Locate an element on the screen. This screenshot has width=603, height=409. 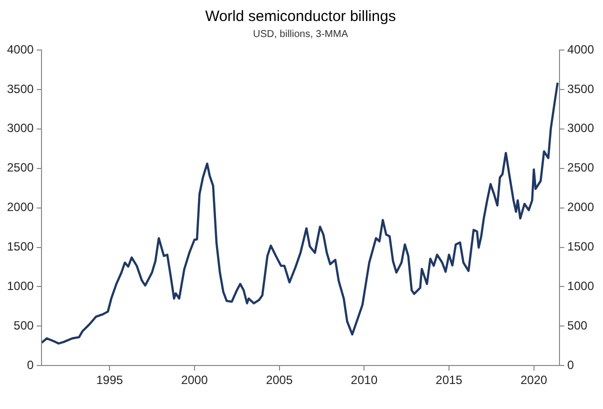
y-tick-label: 4000 is located at coordinates (20, 49).